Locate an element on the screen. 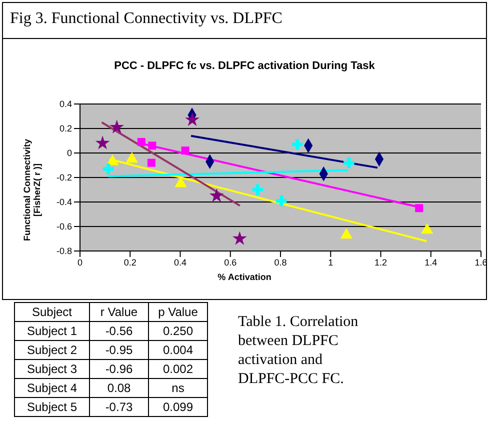 This screenshot has width=489, height=429. x-tick-label: 0.2 is located at coordinates (130, 262).